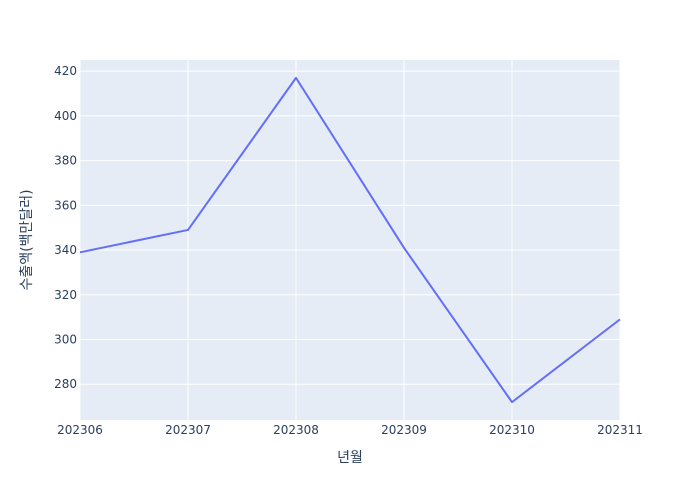 The image size is (700, 500). What do you see at coordinates (188, 430) in the screenshot?
I see `x-tick-label: 202307` at bounding box center [188, 430].